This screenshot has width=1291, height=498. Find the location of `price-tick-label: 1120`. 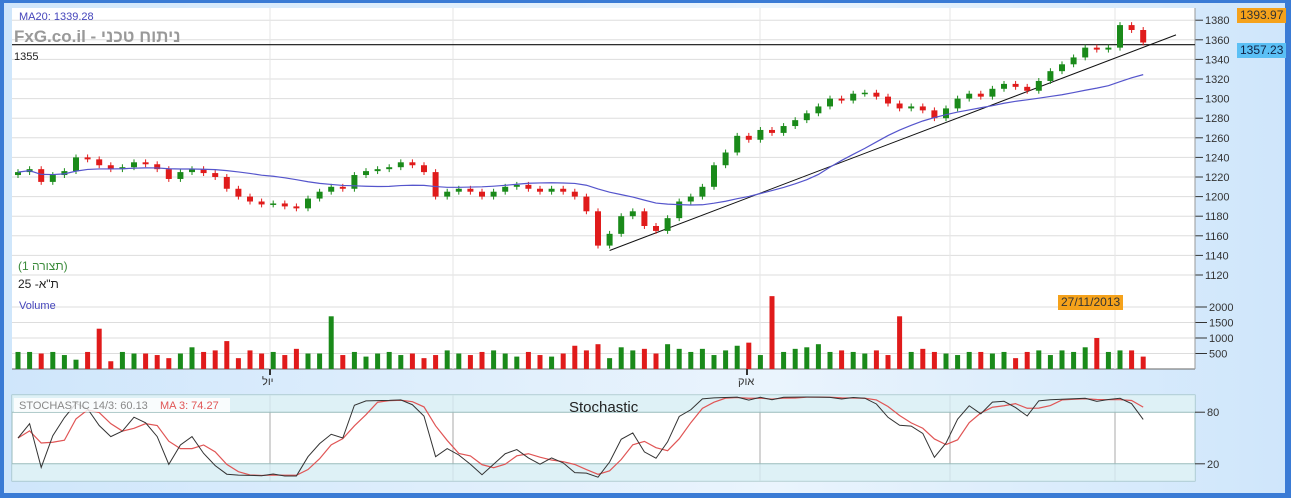

price-tick-label: 1120 is located at coordinates (1217, 276).